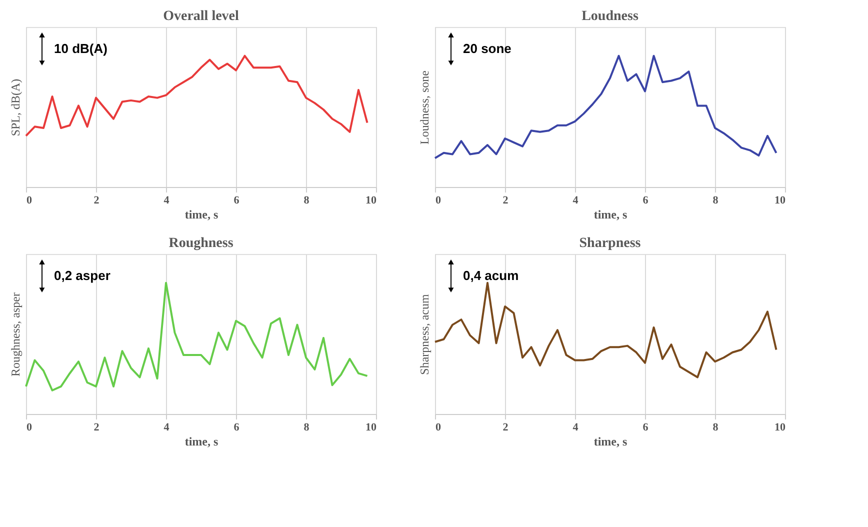 The height and width of the screenshot is (527, 868). Describe the element at coordinates (487, 48) in the screenshot. I see `annotation: 20 sone` at that location.